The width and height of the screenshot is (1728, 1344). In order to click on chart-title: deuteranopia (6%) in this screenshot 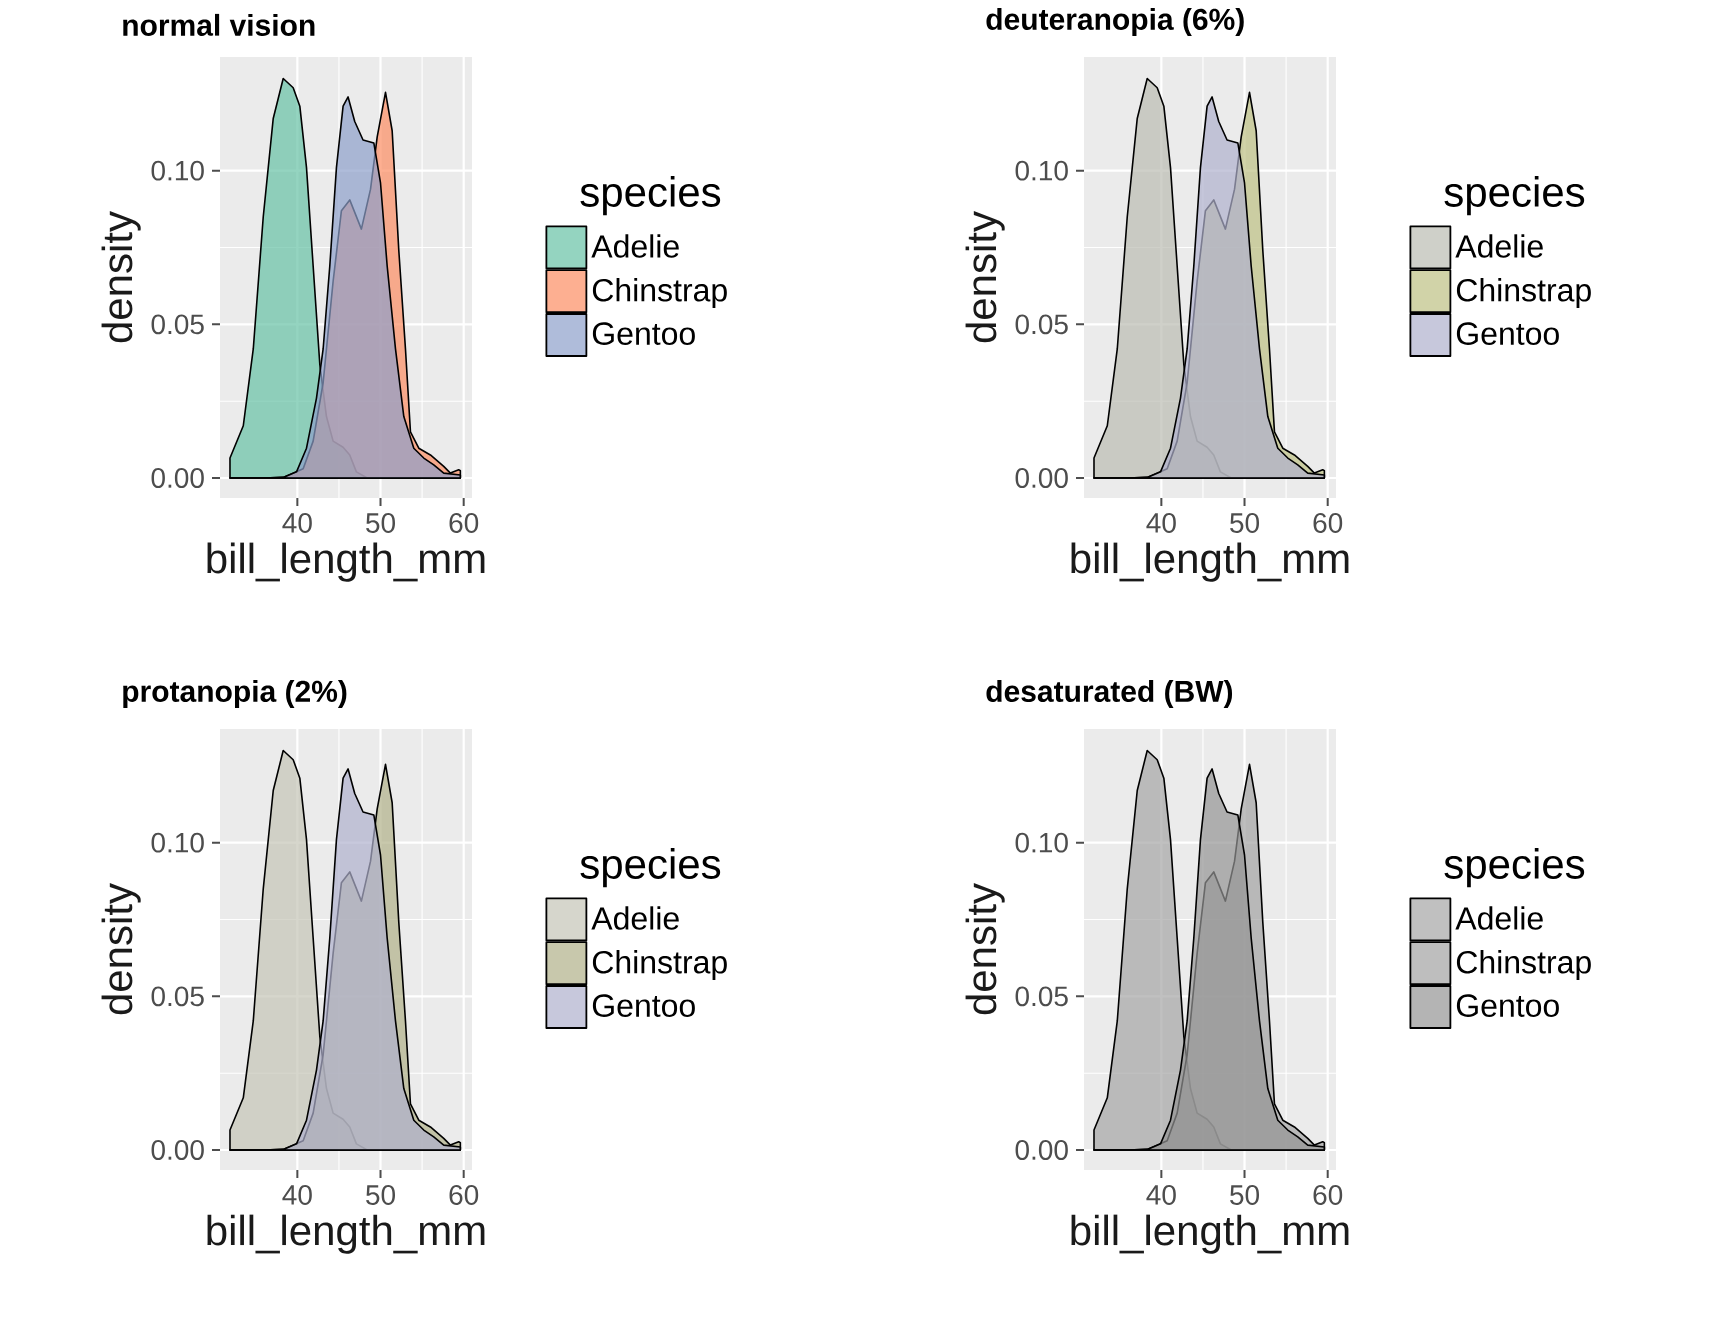, I will do `click(1115, 21)`.